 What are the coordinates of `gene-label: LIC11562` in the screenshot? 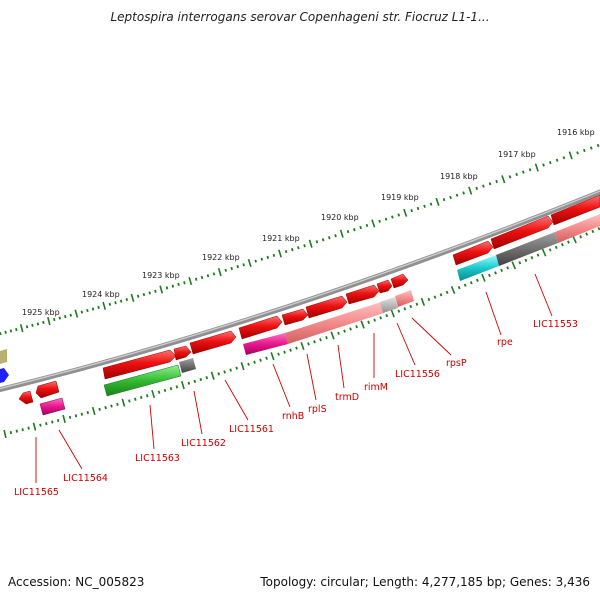 It's located at (203, 443).